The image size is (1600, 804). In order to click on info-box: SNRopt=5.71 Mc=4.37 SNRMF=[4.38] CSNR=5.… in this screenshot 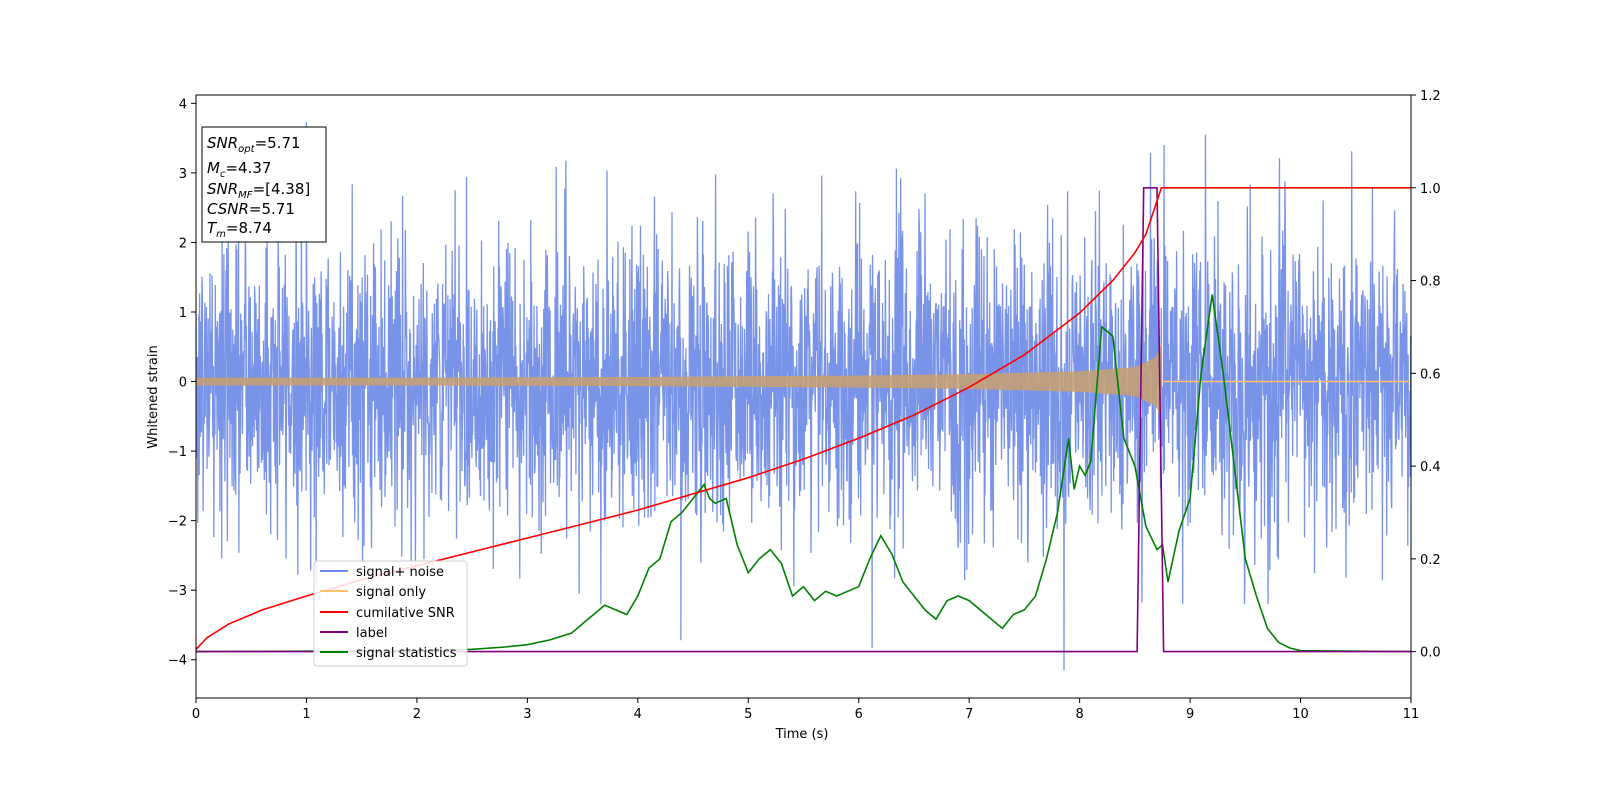, I will do `click(264, 184)`.